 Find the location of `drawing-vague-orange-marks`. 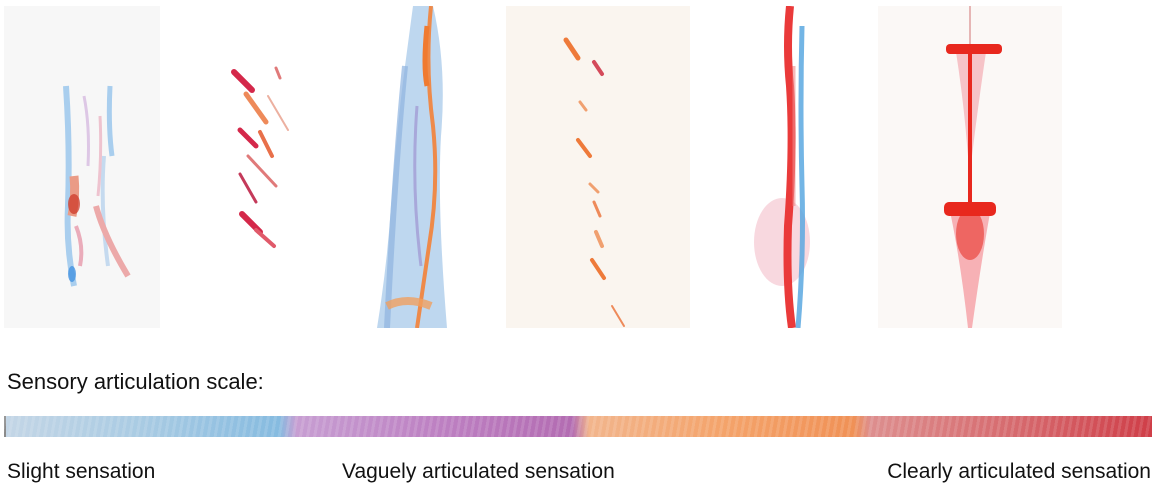

drawing-vague-orange-marks is located at coordinates (598, 167).